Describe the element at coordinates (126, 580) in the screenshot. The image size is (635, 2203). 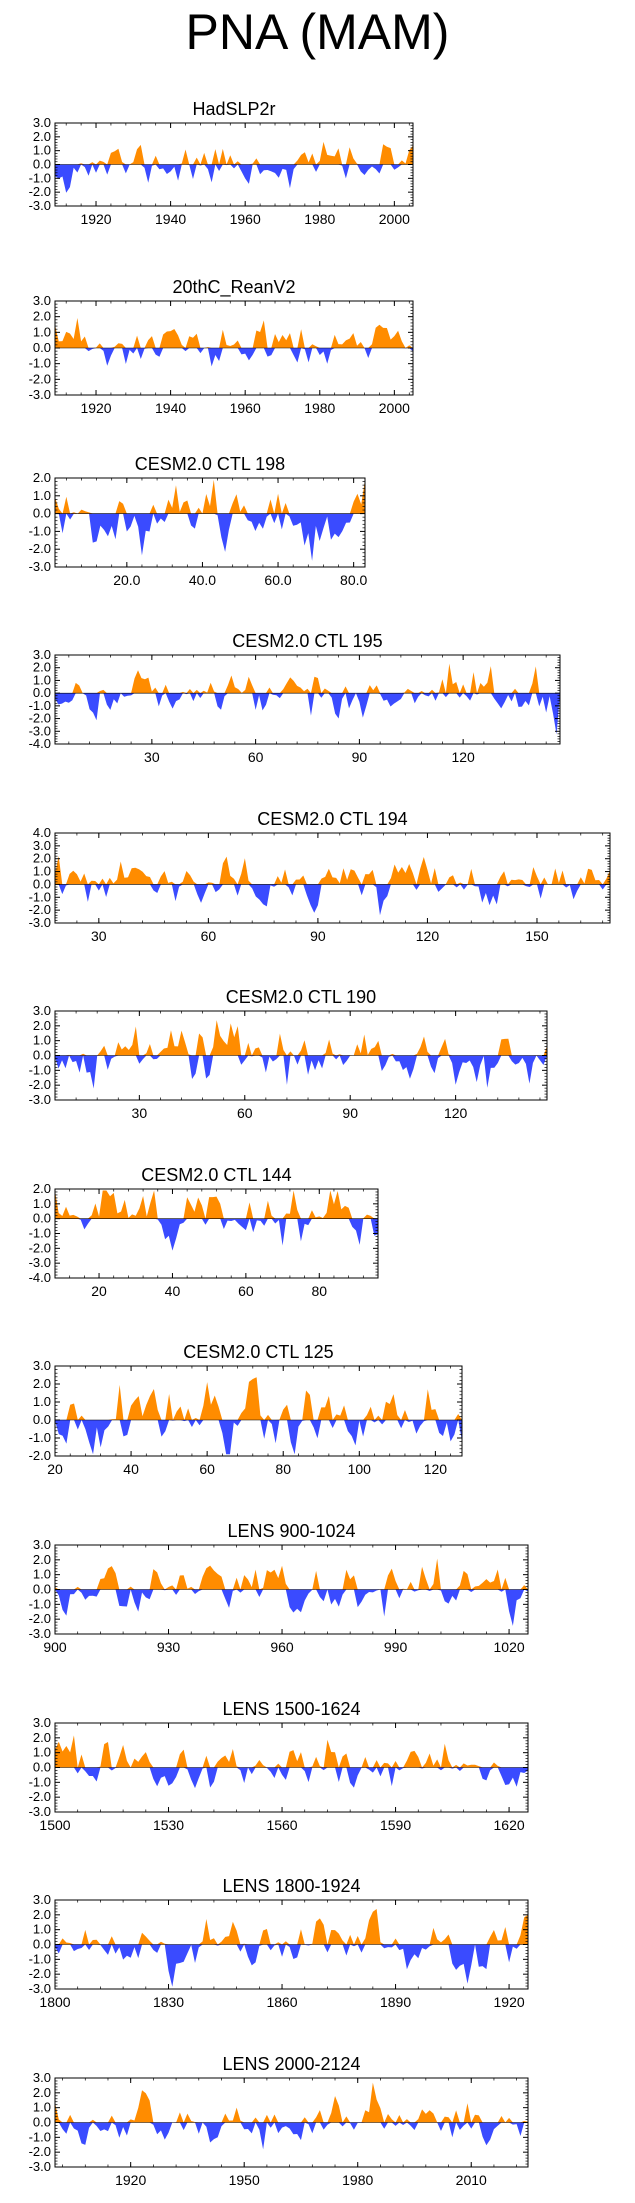
I see `x-tick-label: 20.0` at that location.